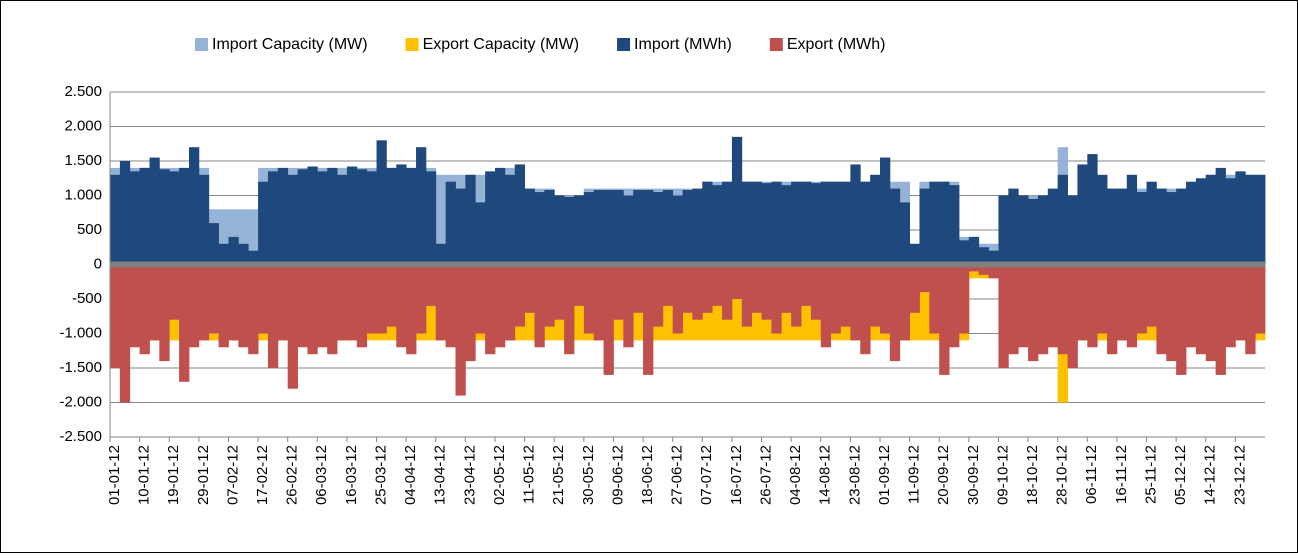 This screenshot has height=558, width=1298. I want to click on y-tick-label: -2.500, so click(80, 436).